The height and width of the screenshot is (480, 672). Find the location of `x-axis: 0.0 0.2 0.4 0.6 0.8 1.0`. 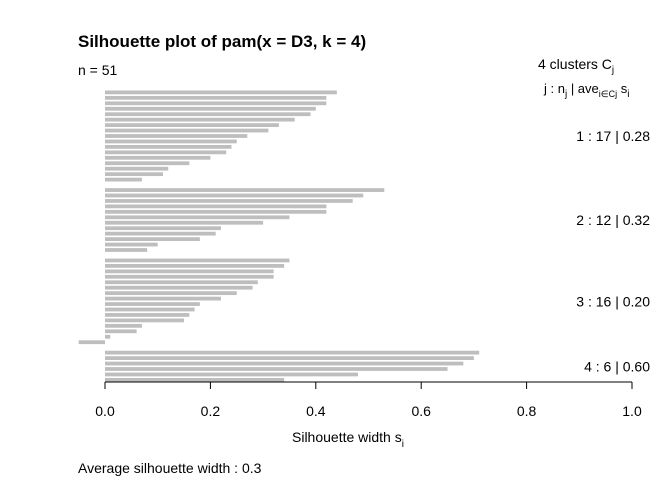

x-axis: 0.0 0.2 0.4 0.6 0.8 1.0 is located at coordinates (368, 400).